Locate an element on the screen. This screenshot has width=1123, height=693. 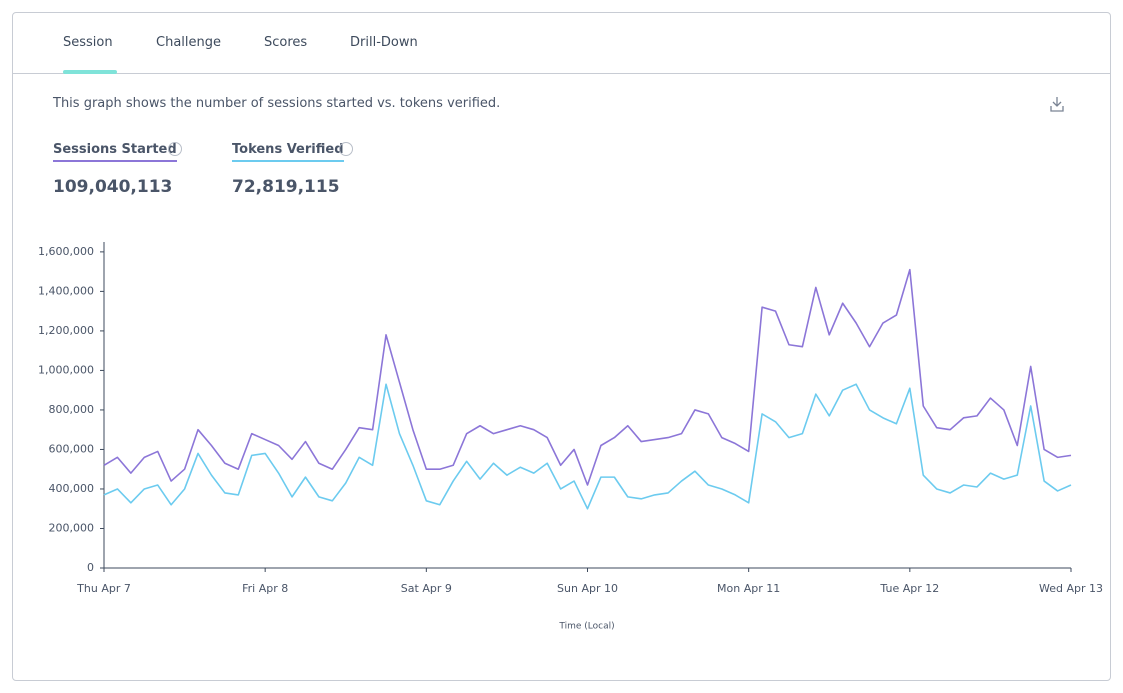
y-tick-label: 600,000 is located at coordinates (72, 448).